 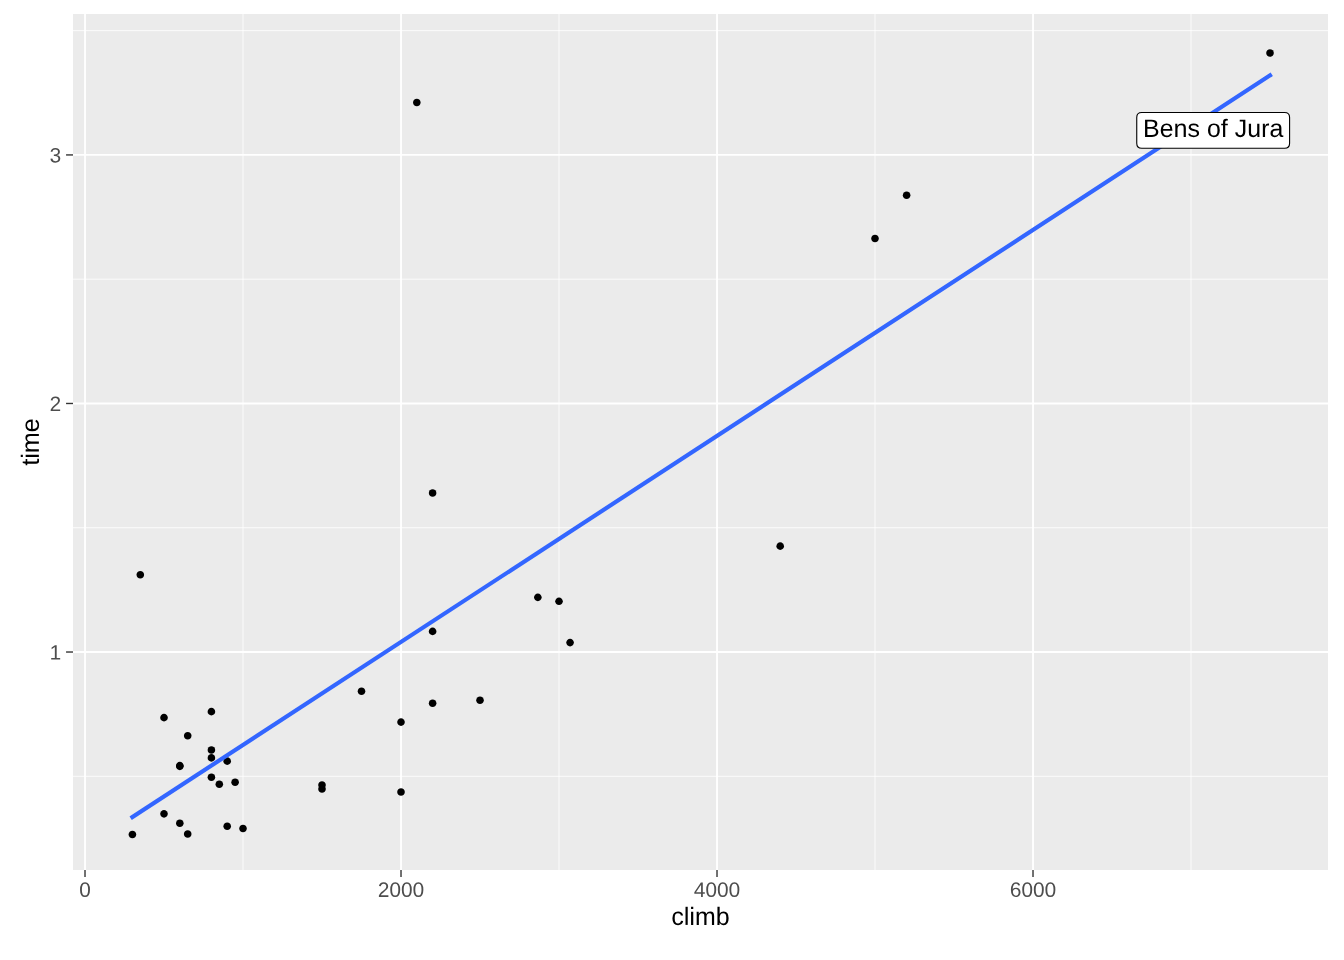 I want to click on y-tick-label: 2, so click(x=55, y=404).